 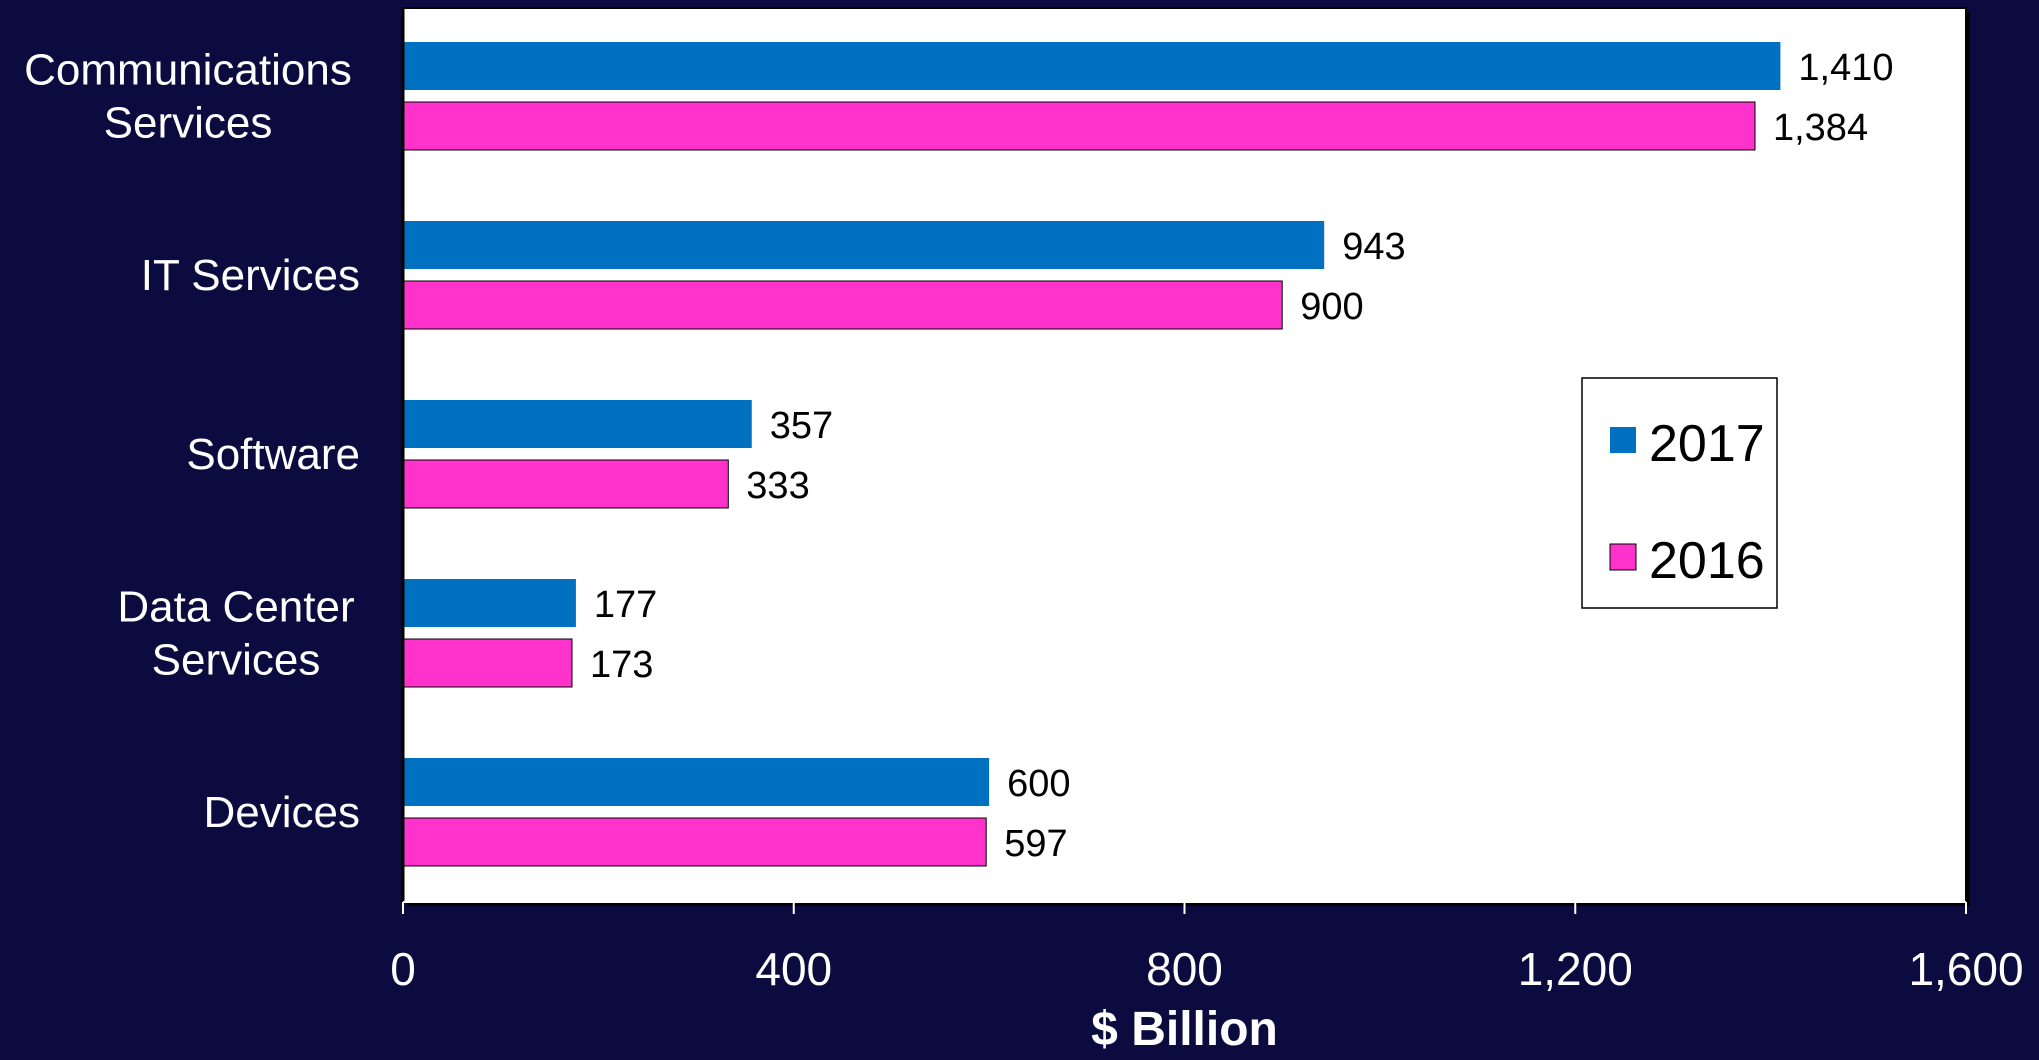 What do you see at coordinates (1575, 969) in the screenshot?
I see `x-tick-label-3: 1,200` at bounding box center [1575, 969].